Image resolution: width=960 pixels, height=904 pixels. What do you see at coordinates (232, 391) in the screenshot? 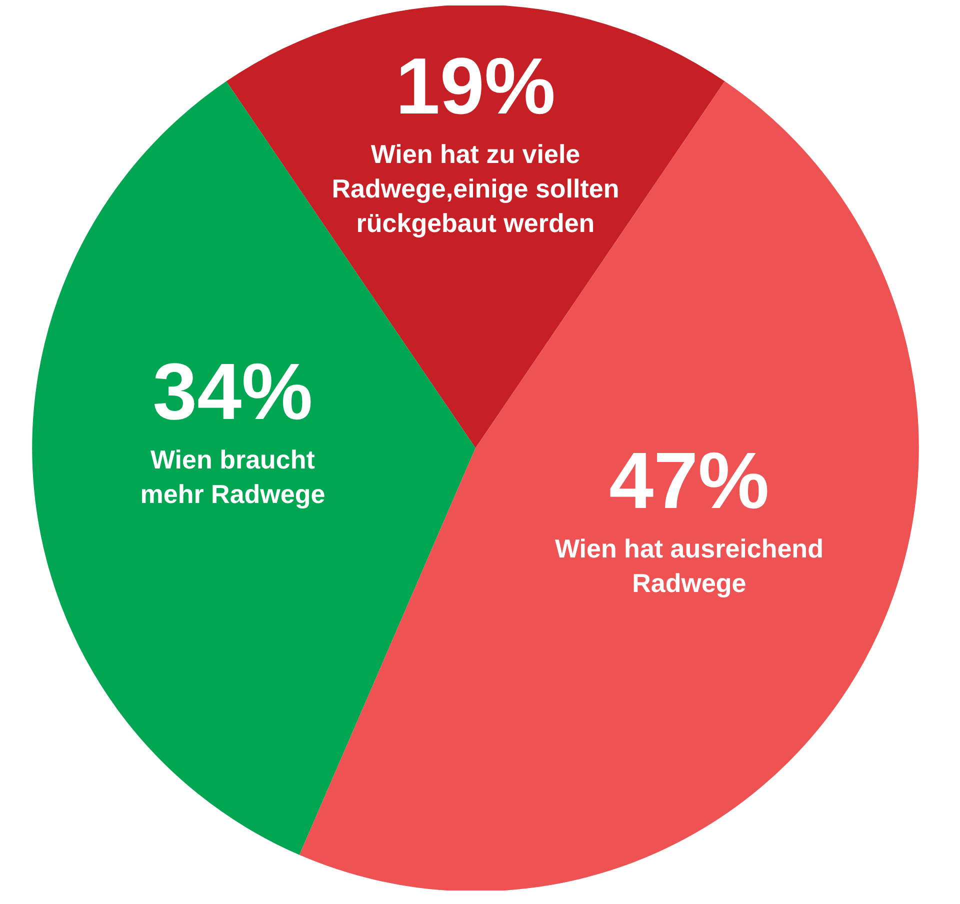
I see `data-label: 34%` at bounding box center [232, 391].